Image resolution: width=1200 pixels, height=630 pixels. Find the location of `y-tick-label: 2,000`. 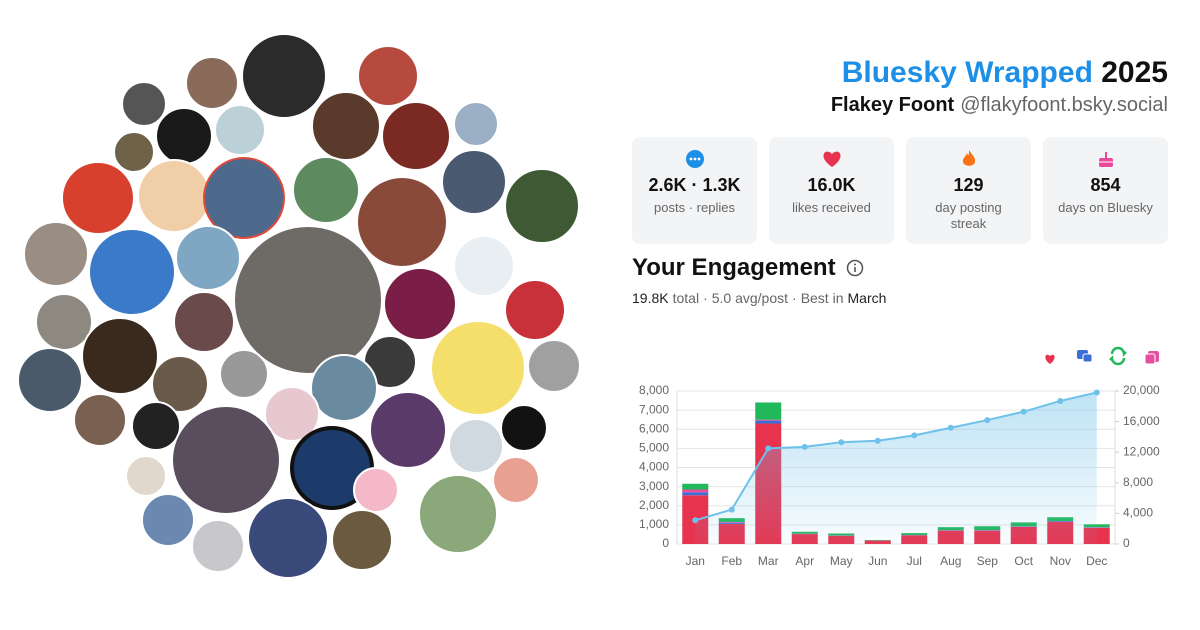

y-tick-label: 2,000 is located at coordinates (654, 505).